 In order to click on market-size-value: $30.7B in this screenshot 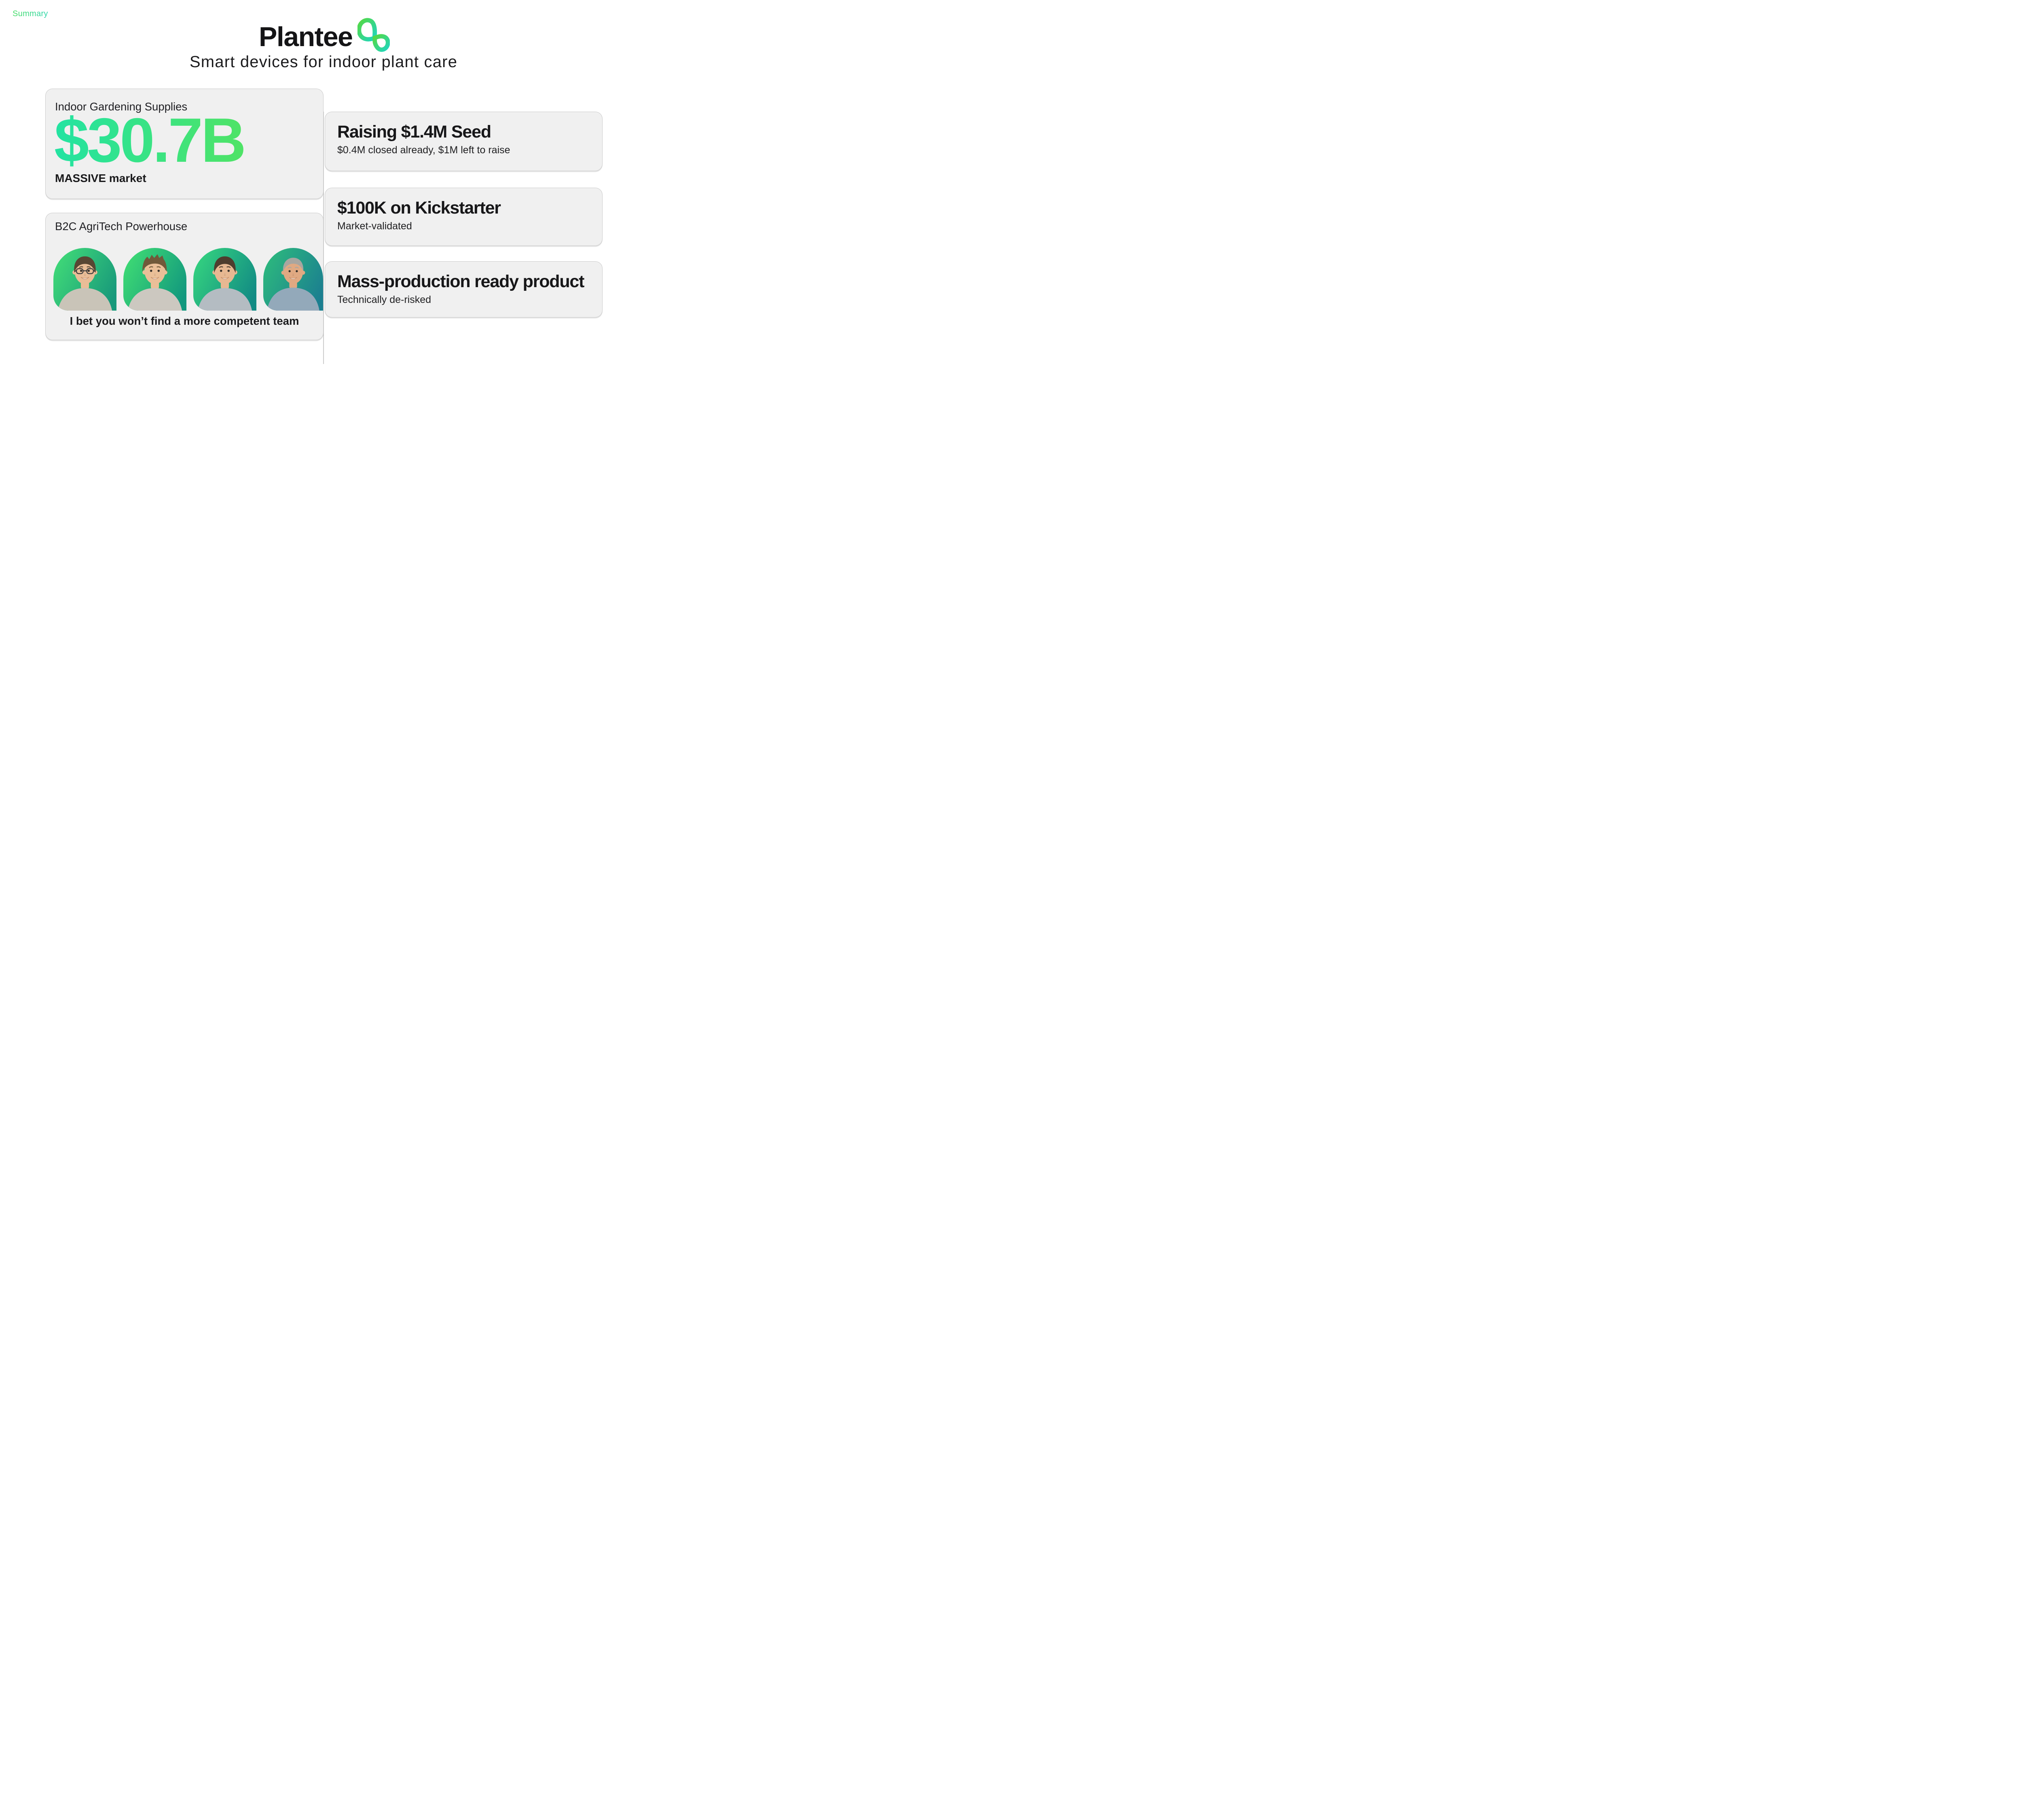, I will do `click(150, 140)`.